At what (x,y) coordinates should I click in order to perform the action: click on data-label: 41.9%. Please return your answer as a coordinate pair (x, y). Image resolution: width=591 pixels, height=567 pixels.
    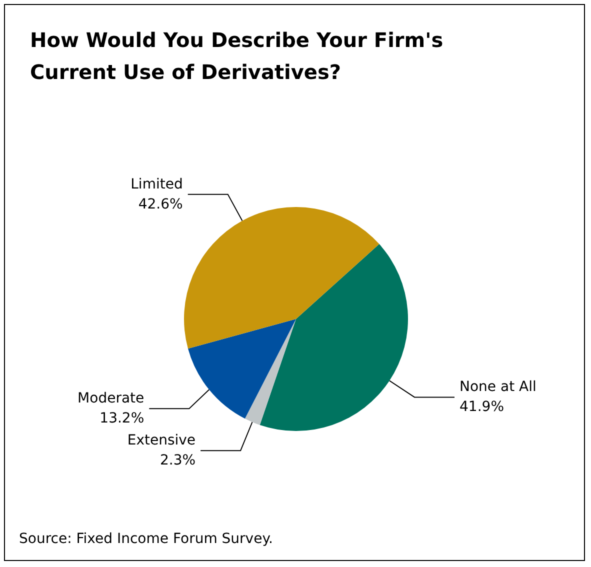
    Looking at the image, I should click on (482, 407).